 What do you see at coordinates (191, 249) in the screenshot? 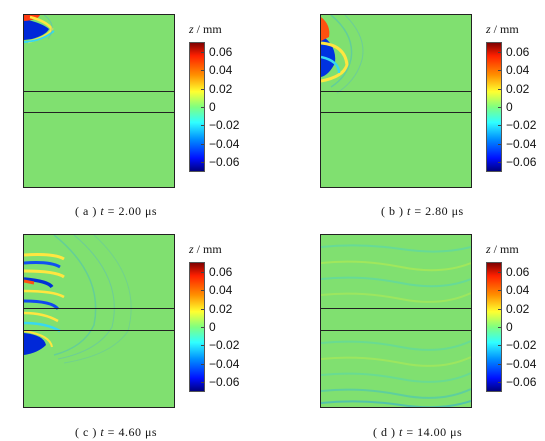
I see `colorbar-var-c: z` at bounding box center [191, 249].